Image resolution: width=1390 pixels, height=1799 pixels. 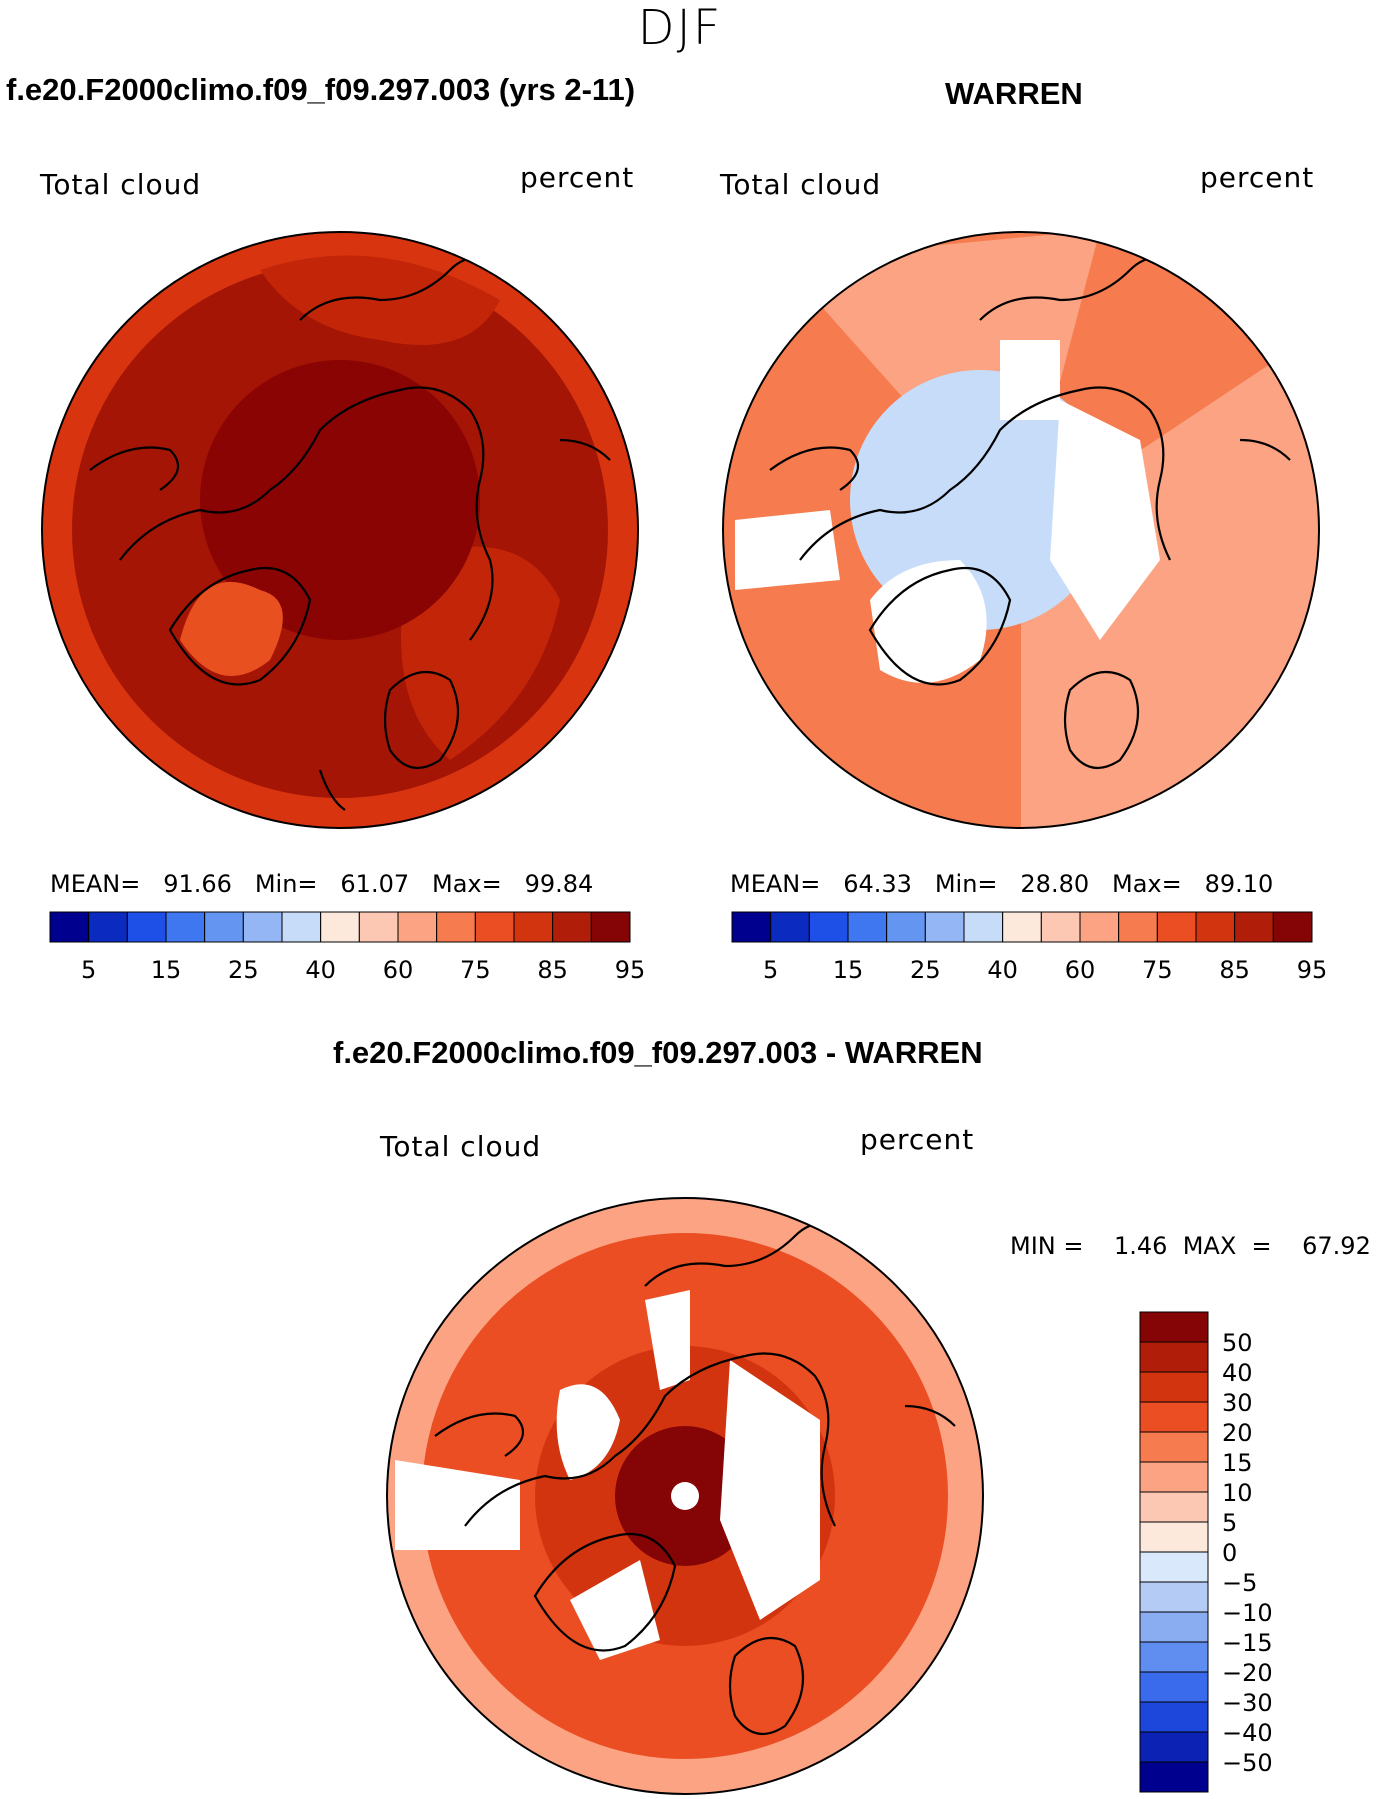 I want to click on obs-map-border, so click(x=1021, y=530).